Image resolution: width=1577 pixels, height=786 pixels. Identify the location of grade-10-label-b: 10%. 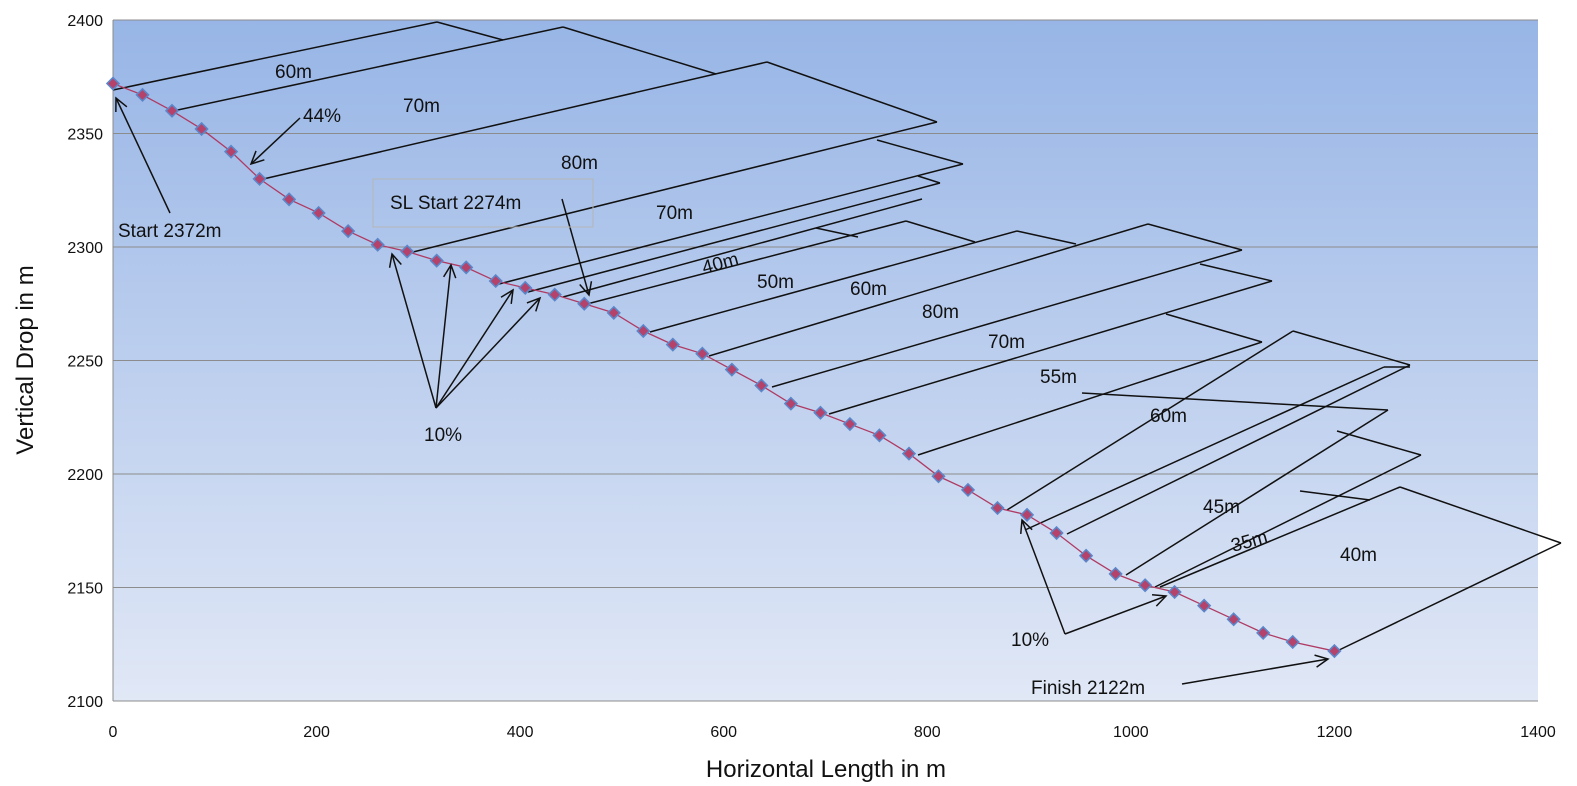
(1030, 640).